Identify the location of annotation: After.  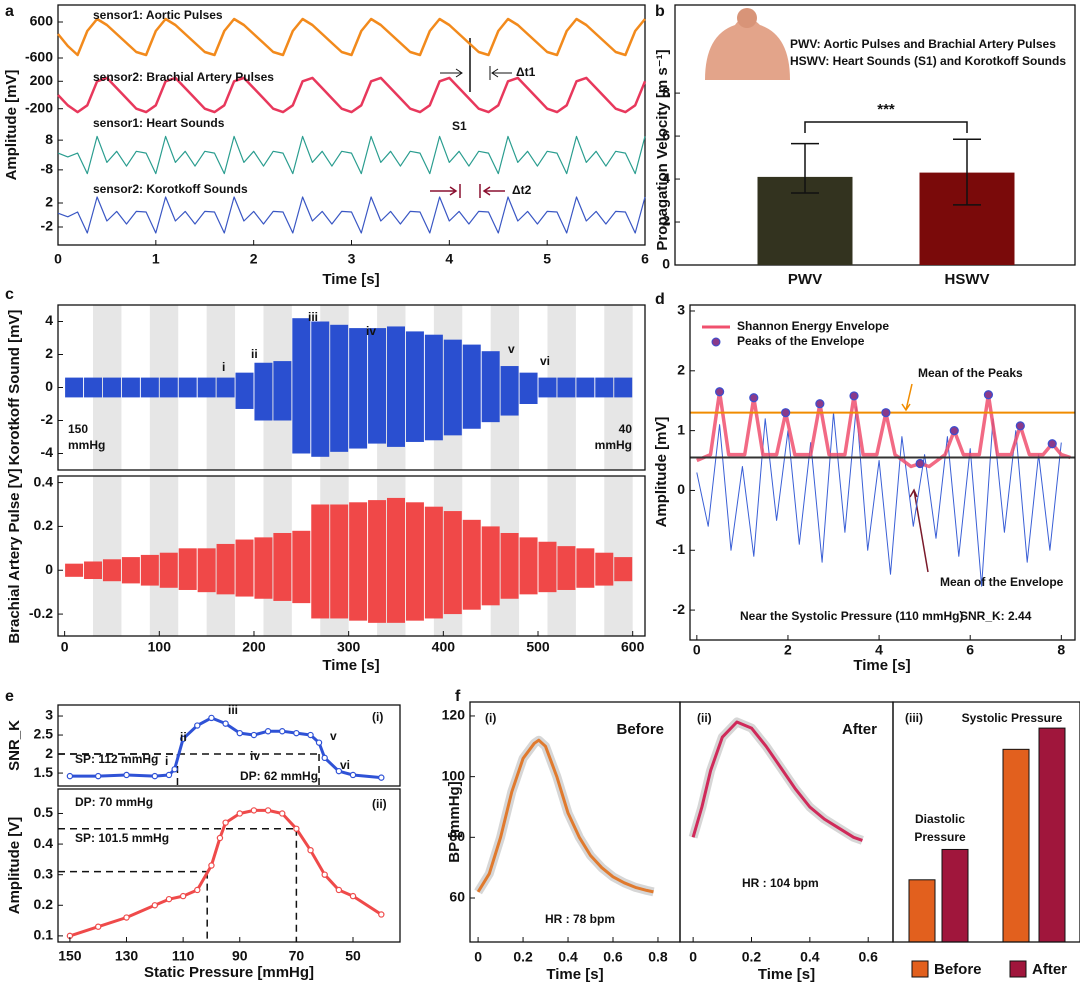
(859, 729).